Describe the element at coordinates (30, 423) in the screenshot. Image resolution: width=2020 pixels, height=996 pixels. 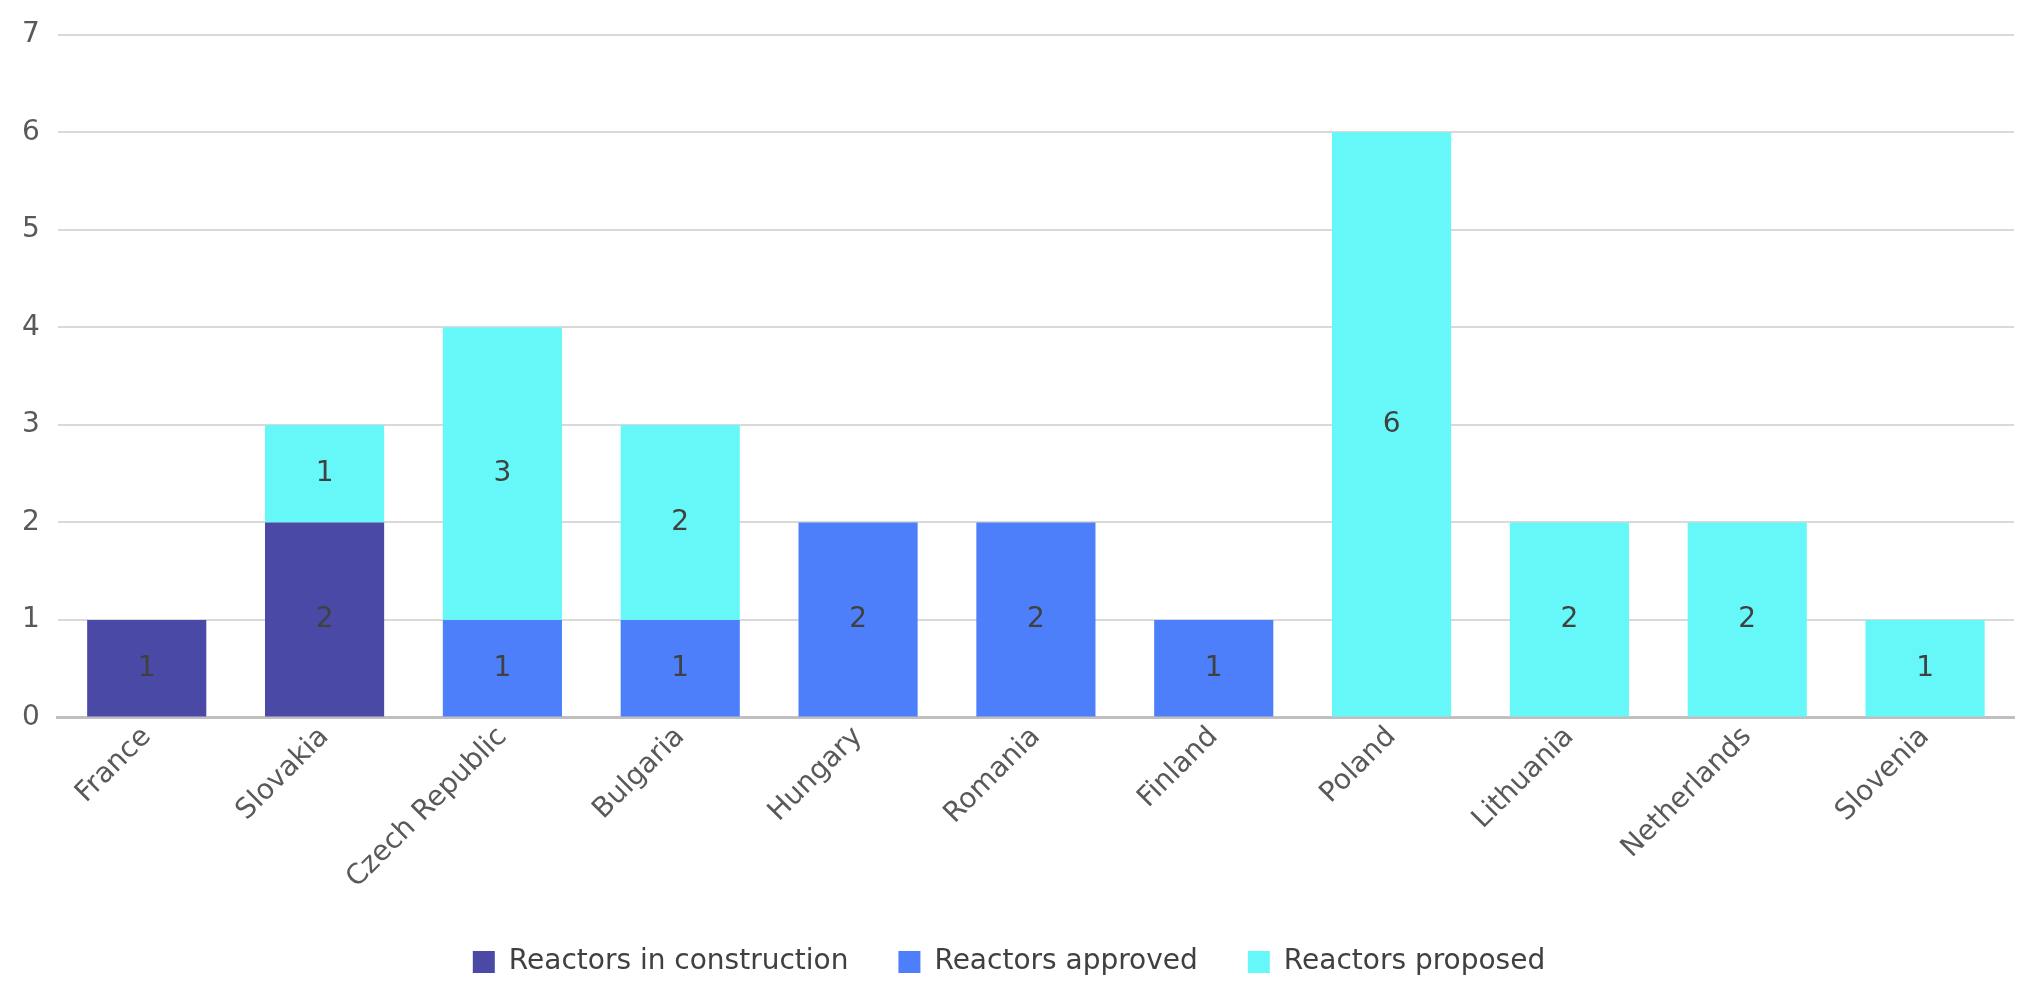
I see `y-tick-label: 3` at that location.